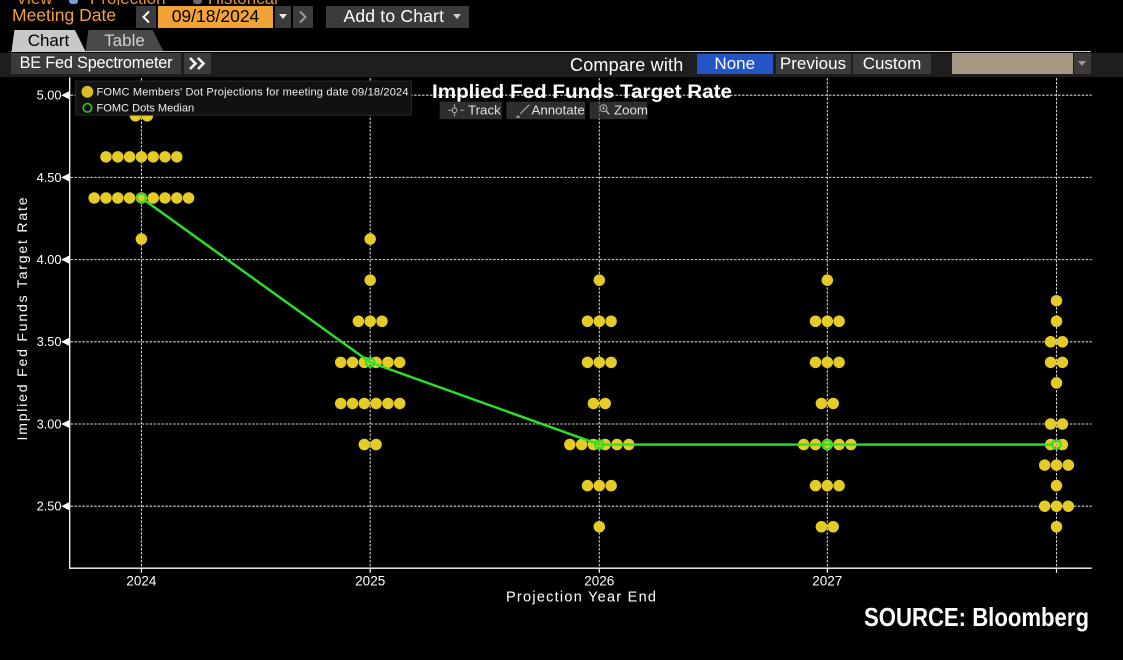 The width and height of the screenshot is (1123, 660). I want to click on svg-text: 3.00, so click(49, 423).